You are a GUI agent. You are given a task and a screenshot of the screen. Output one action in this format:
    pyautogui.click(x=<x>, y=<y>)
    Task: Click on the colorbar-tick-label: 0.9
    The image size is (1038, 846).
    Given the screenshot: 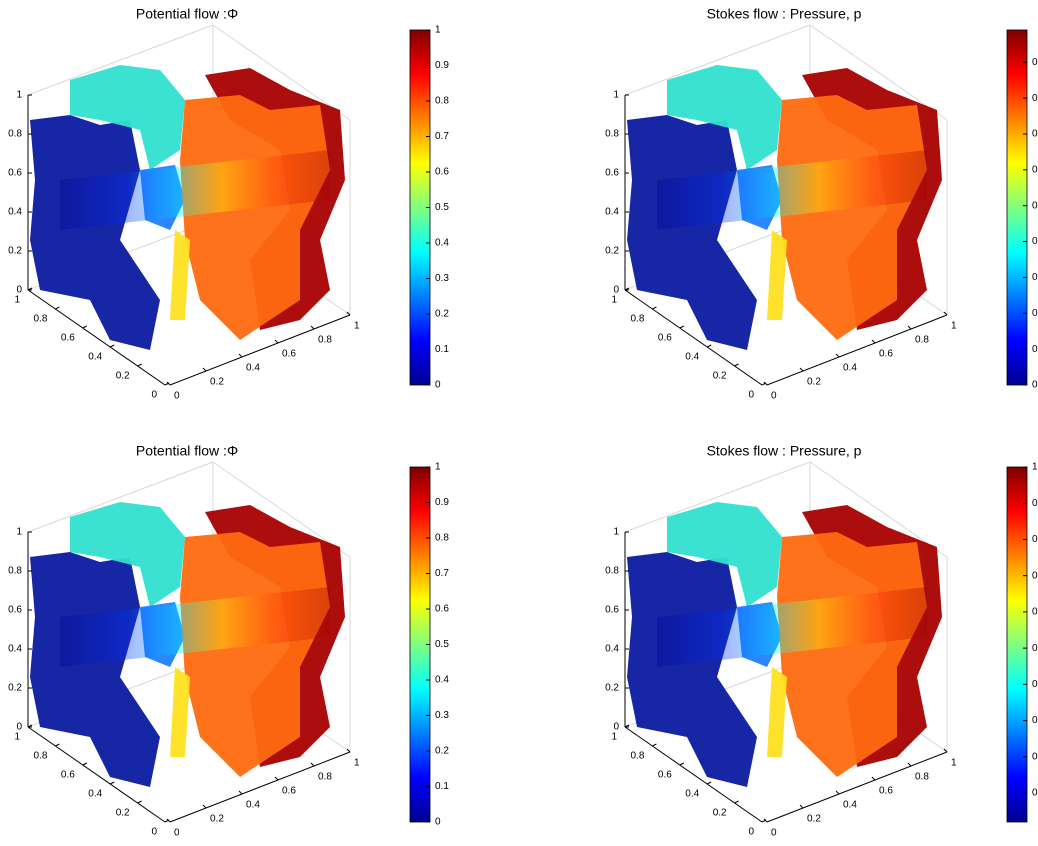 What is the action you would take?
    pyautogui.click(x=1035, y=503)
    